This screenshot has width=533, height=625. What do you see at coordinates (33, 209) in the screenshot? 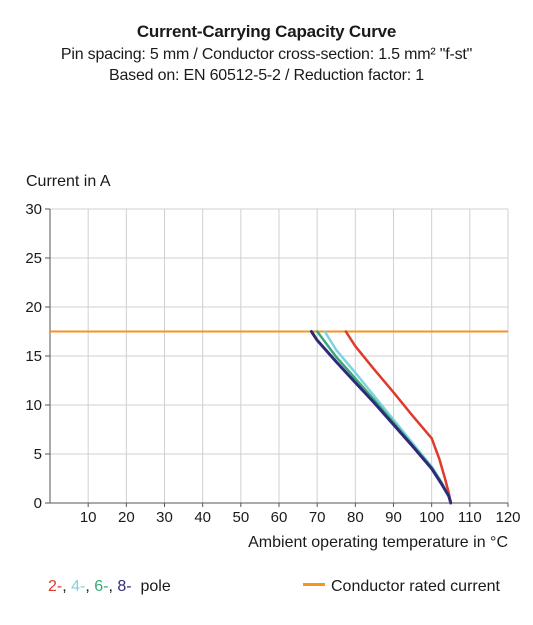
I see `y-tick-label: 30` at bounding box center [33, 209].